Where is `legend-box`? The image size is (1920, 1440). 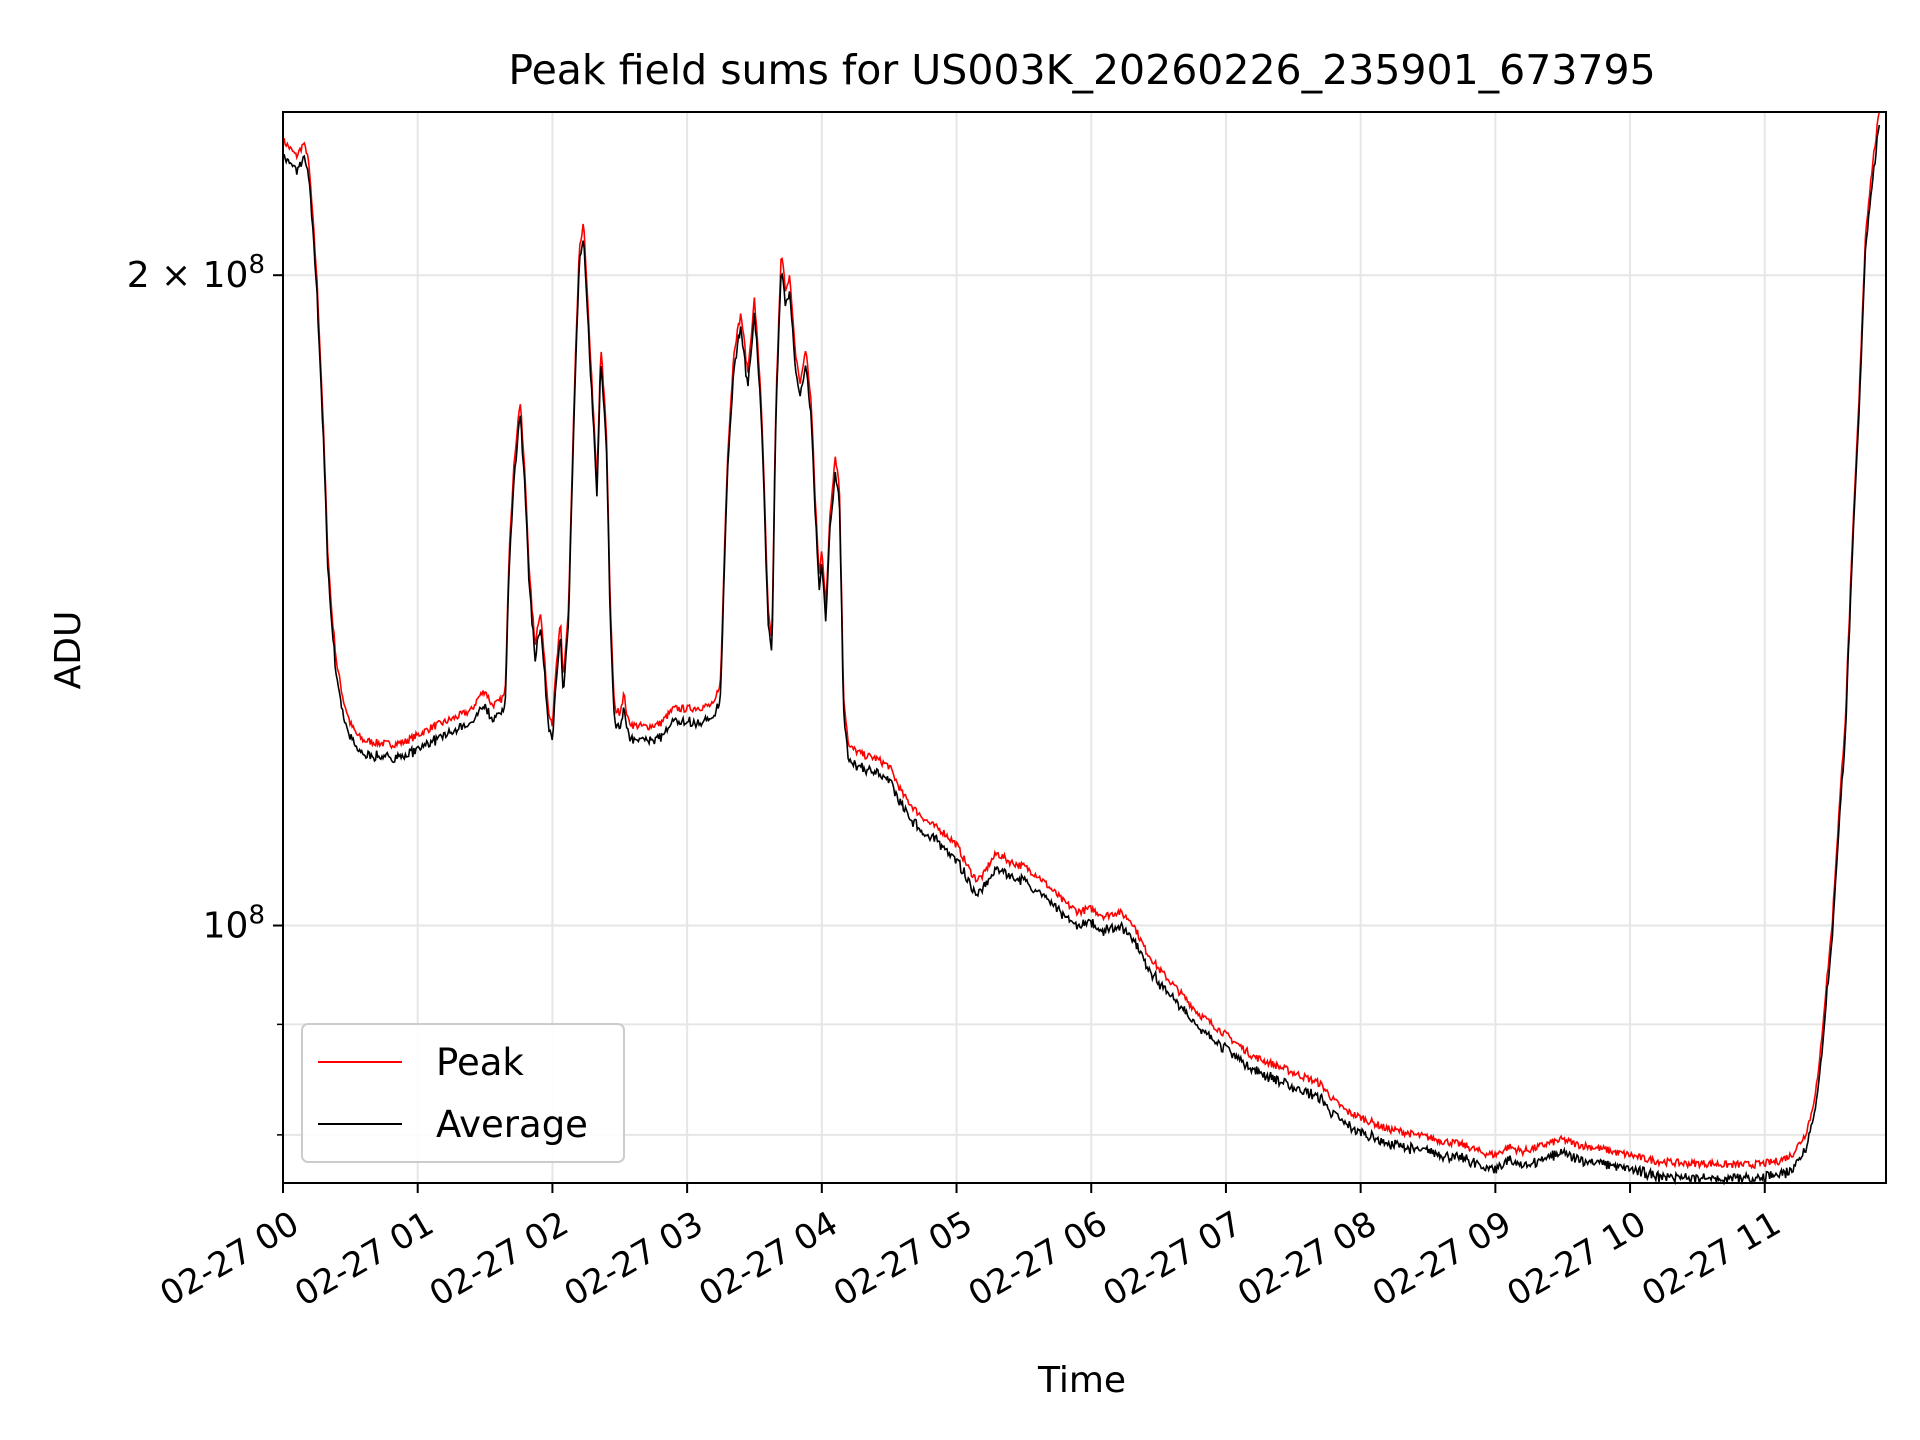 legend-box is located at coordinates (463, 1093).